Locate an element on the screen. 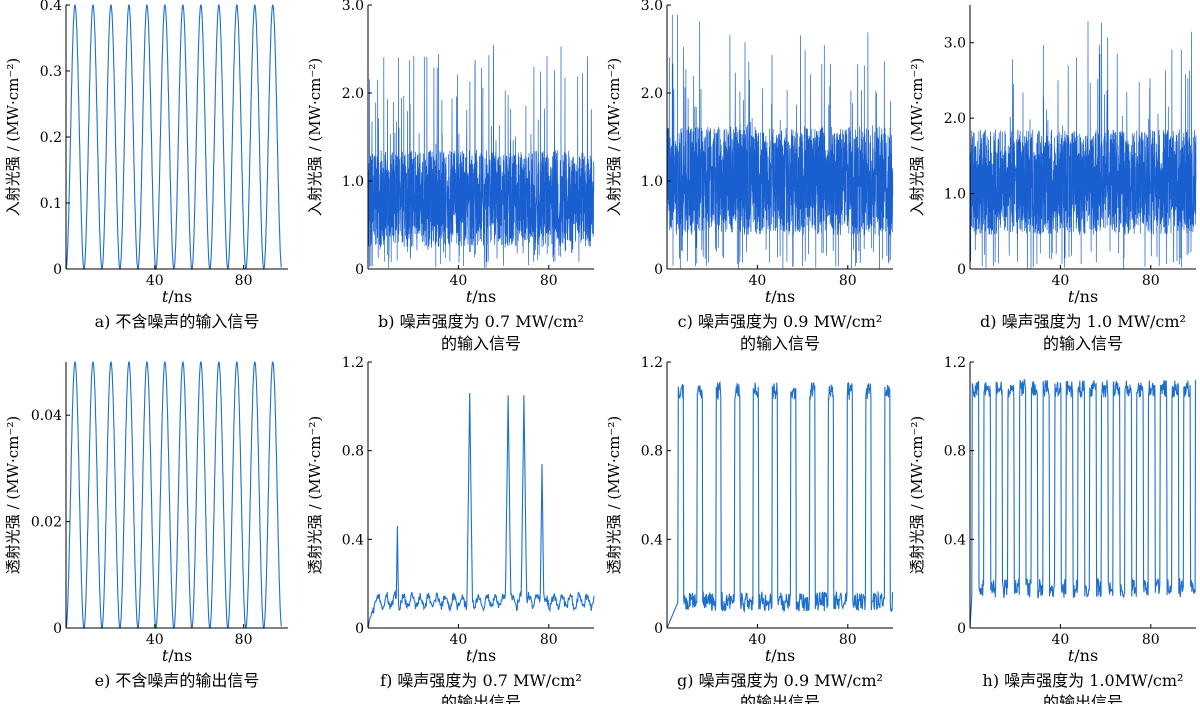  series-line-c is located at coordinates (780, 141).